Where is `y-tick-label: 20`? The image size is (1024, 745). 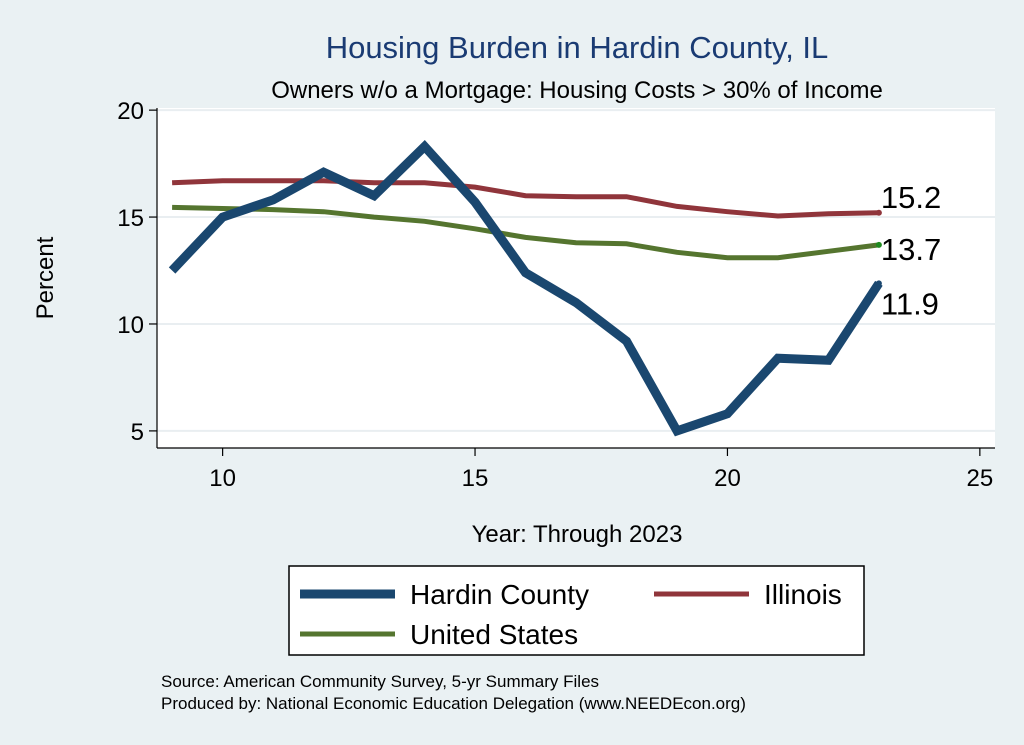 y-tick-label: 20 is located at coordinates (130, 111).